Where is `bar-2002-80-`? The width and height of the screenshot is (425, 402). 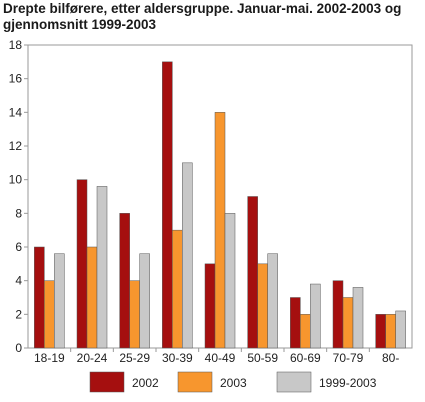 bar-2002-80- is located at coordinates (380, 331).